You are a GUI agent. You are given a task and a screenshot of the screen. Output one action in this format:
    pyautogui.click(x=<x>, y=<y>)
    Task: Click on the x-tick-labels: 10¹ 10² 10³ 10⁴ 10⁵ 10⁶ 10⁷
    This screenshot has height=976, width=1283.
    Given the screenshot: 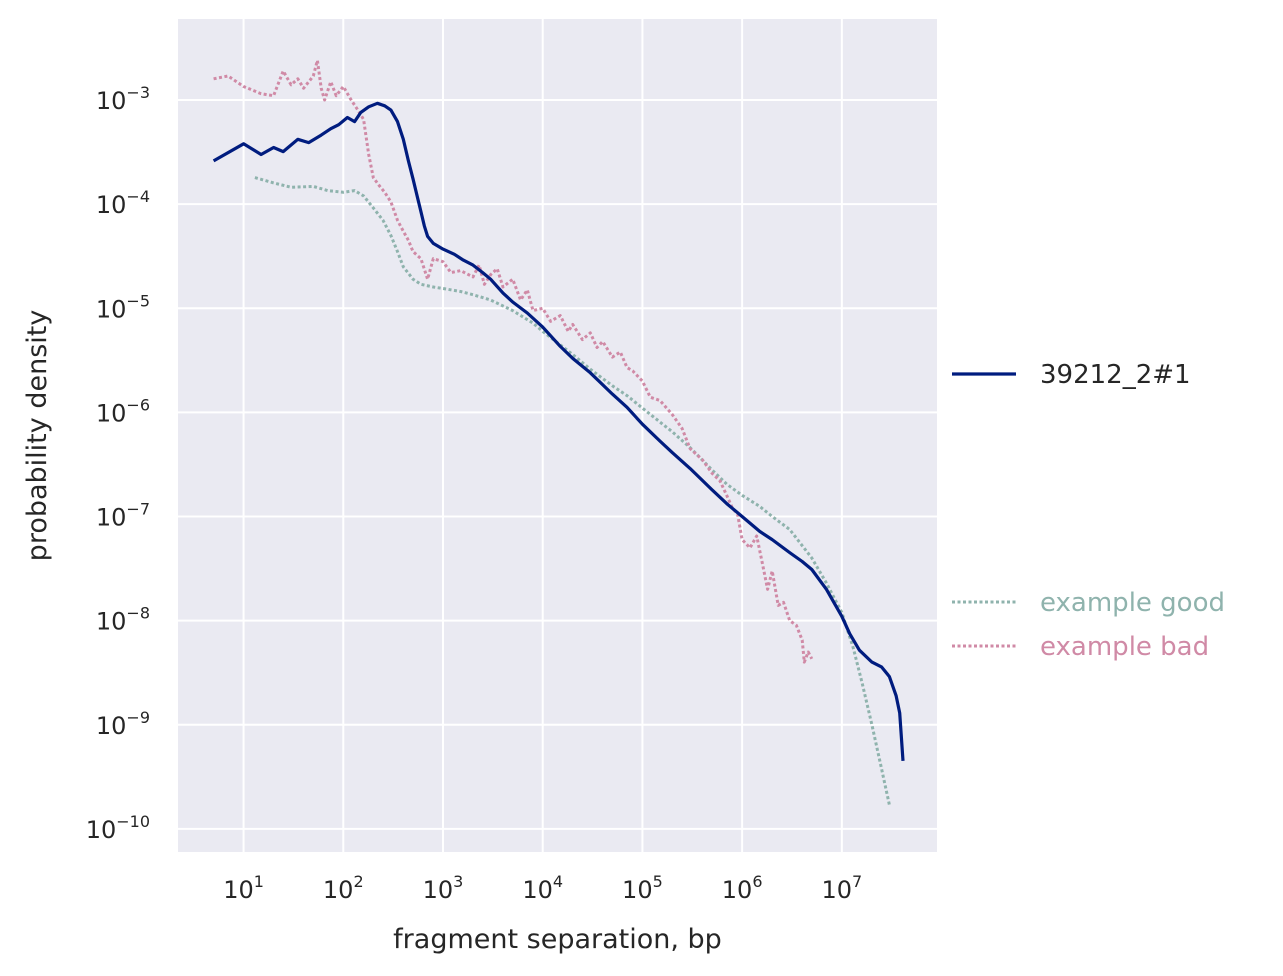 What is the action you would take?
    pyautogui.click(x=542, y=888)
    